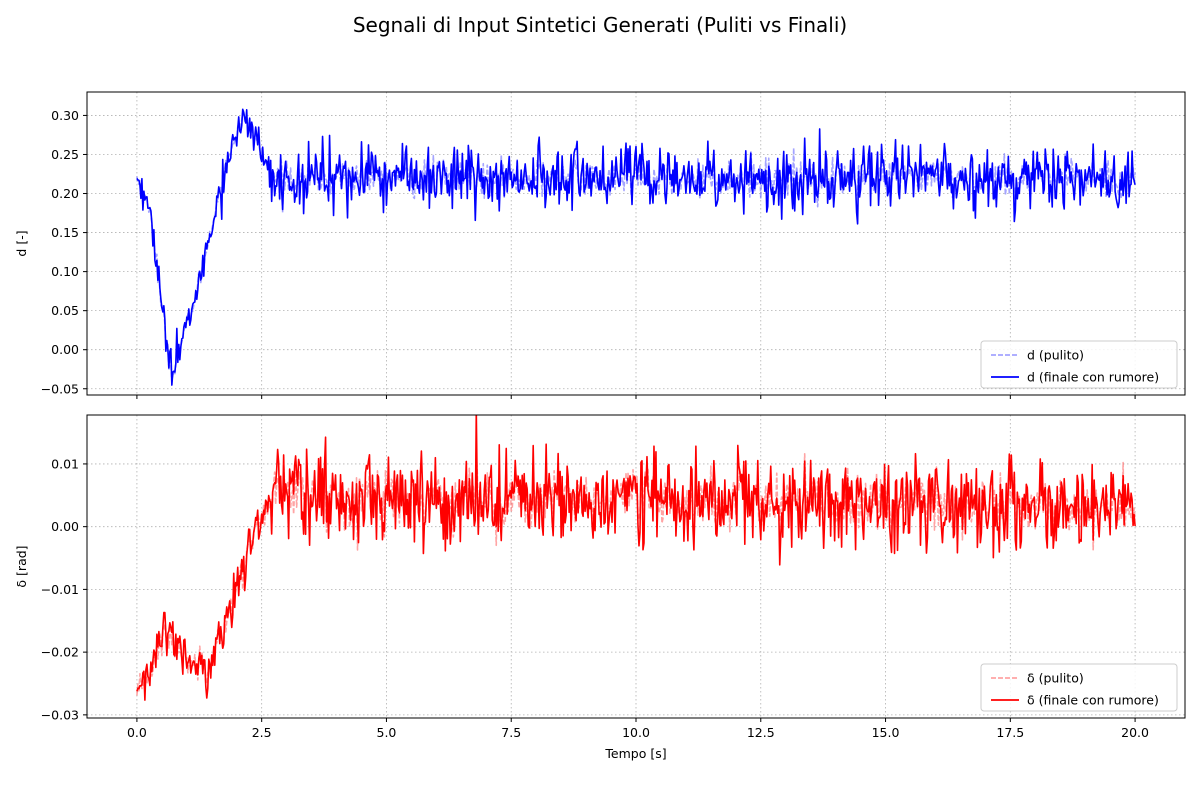 This screenshot has width=1200, height=800. What do you see at coordinates (60, 714) in the screenshot?
I see `y-tick-label: −0.03` at bounding box center [60, 714].